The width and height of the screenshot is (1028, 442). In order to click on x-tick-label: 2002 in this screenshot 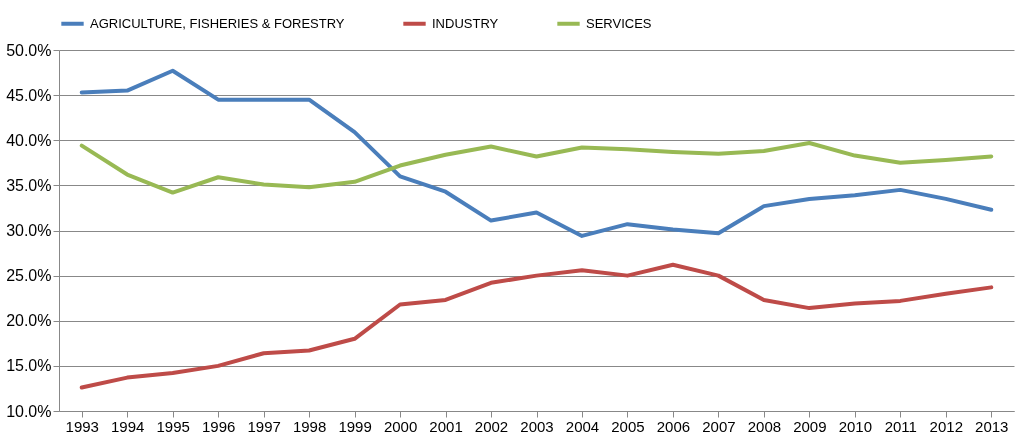, I will do `click(491, 426)`.